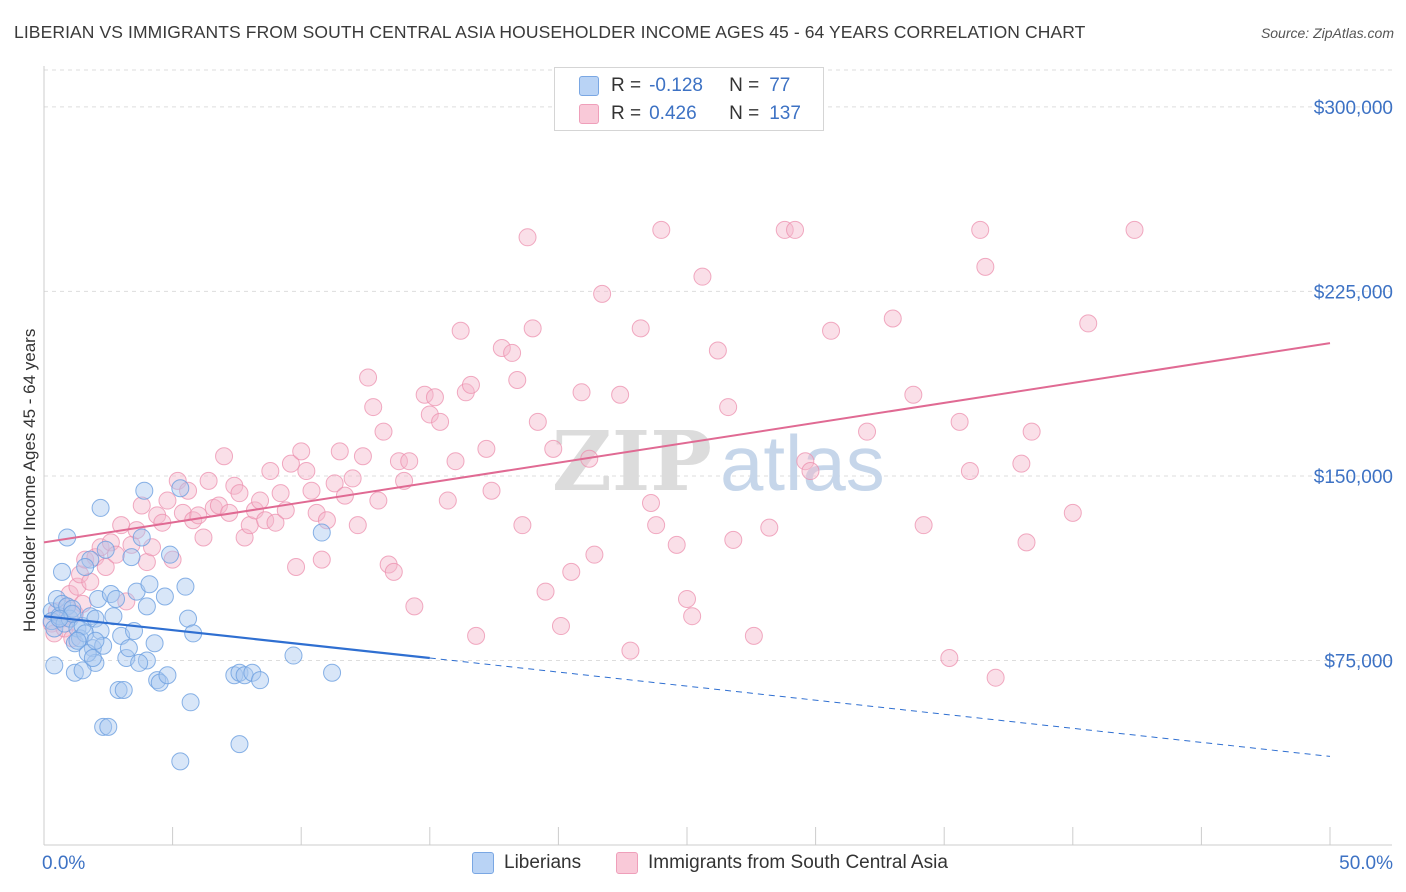  I want to click on x-tick-label-max: 50.0%, so click(1366, 863).